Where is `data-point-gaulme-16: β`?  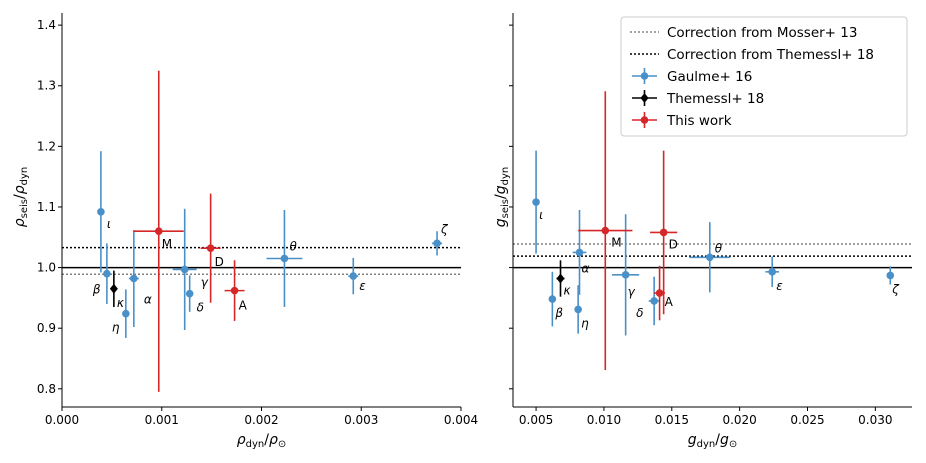
data-point-gaulme-16: β is located at coordinates (101, 273).